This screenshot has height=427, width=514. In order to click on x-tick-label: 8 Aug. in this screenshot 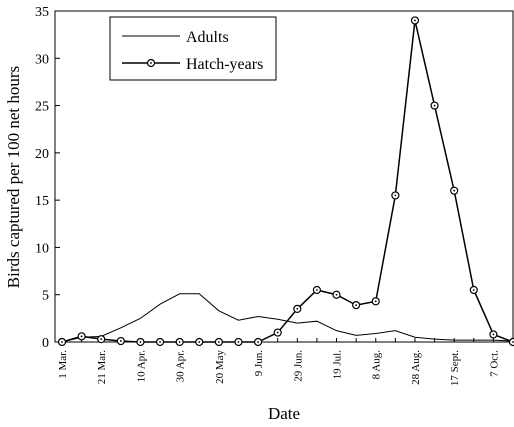, I will do `click(377, 365)`.